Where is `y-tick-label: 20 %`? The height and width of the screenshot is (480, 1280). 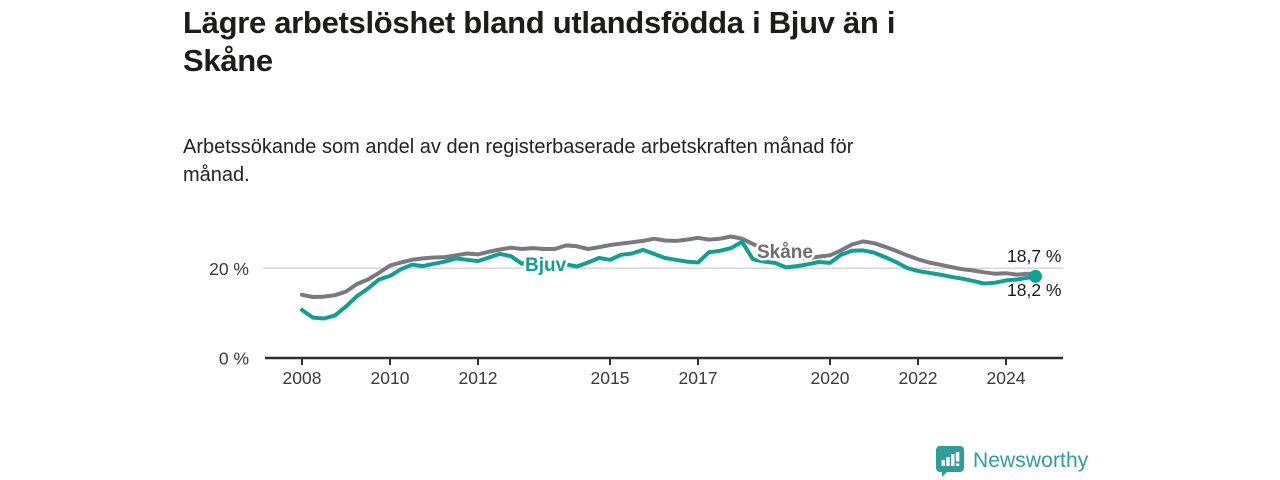
y-tick-label: 20 % is located at coordinates (229, 269).